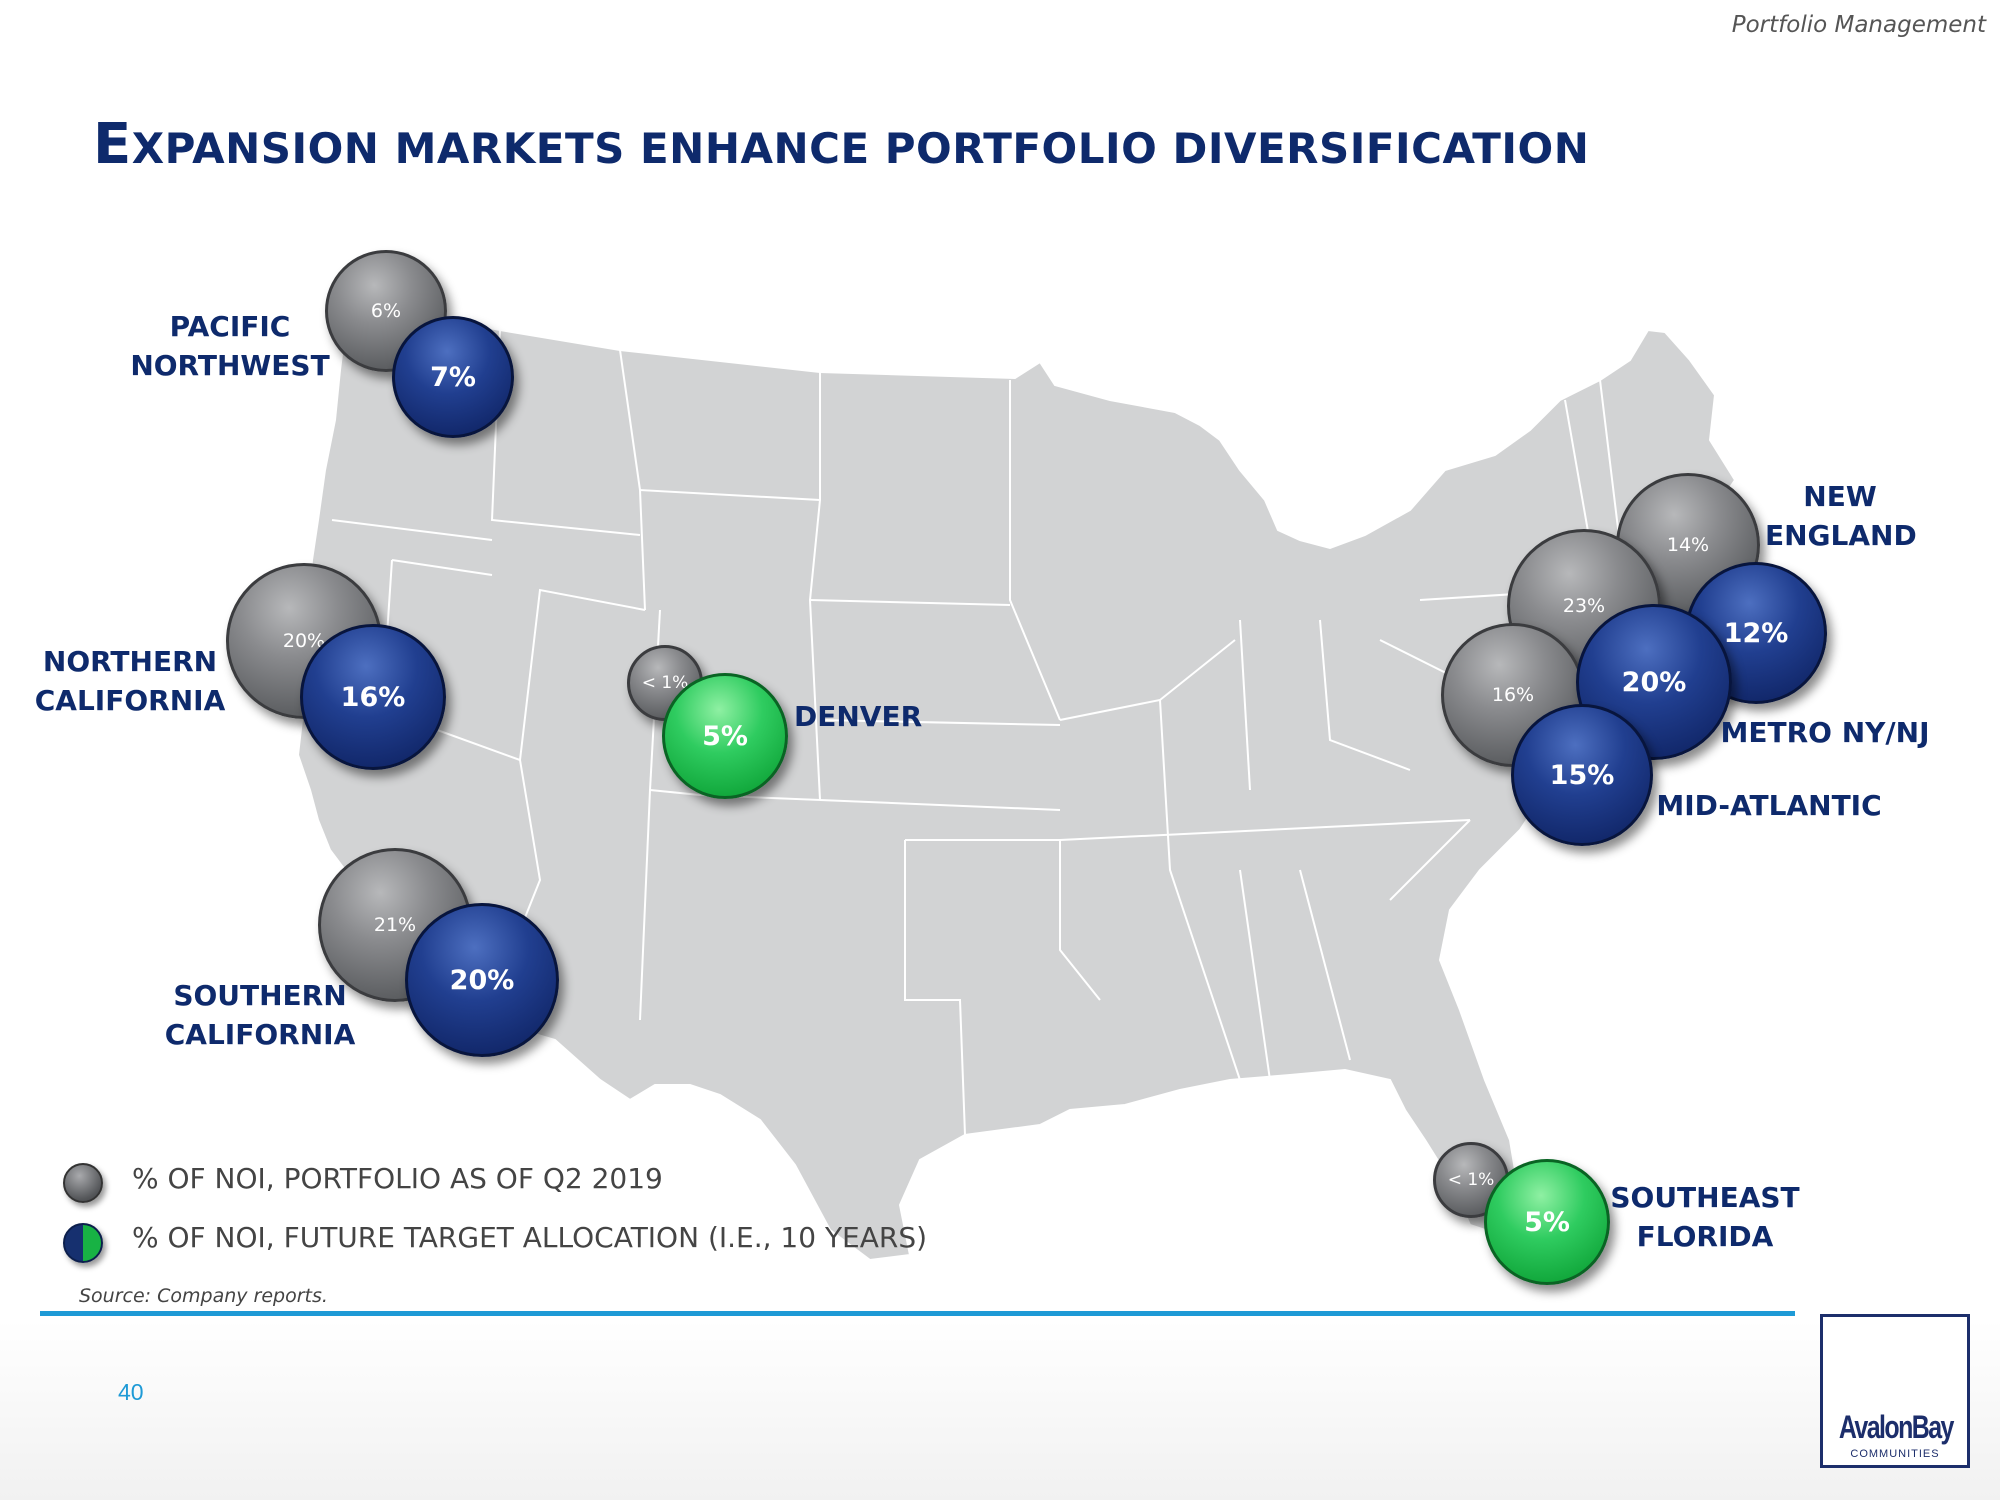 The image size is (2000, 1500). Describe the element at coordinates (1547, 1222) in the screenshot. I see `southeast-florida-target-bubble: 5%` at that location.